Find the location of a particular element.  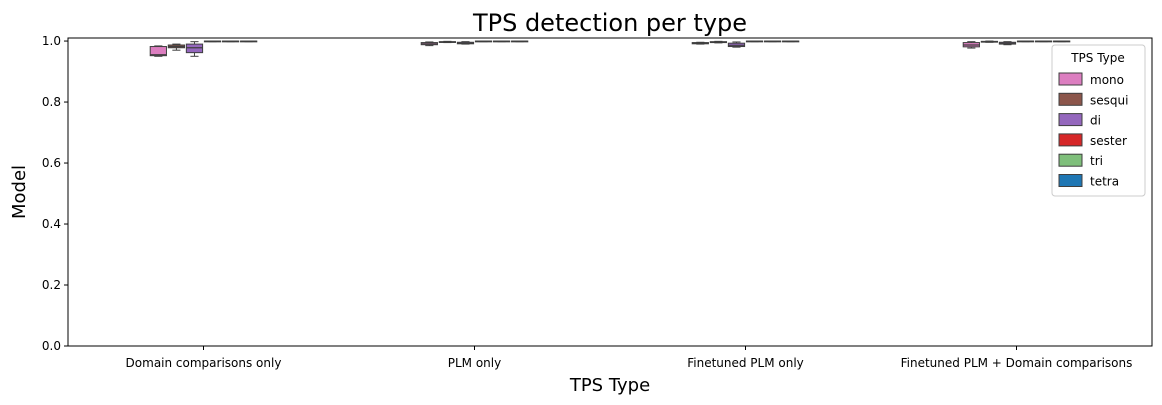

legend-swatch-tetra is located at coordinates (1070, 180).